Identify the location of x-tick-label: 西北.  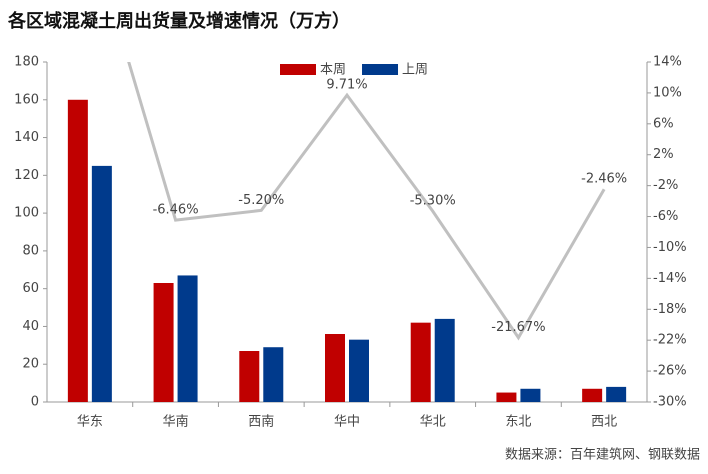
(604, 422).